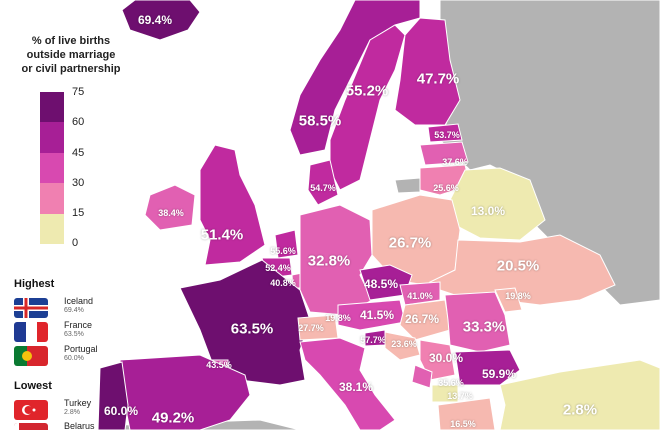  I want to click on legend-title-line: outside marriage, so click(71, 55).